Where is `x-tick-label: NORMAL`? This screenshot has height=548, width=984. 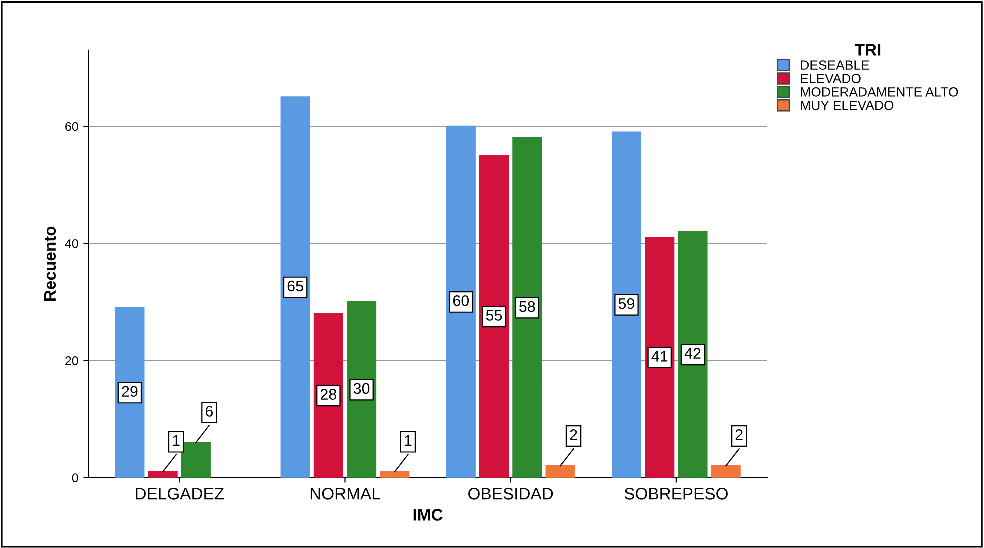
x-tick-label: NORMAL is located at coordinates (345, 494).